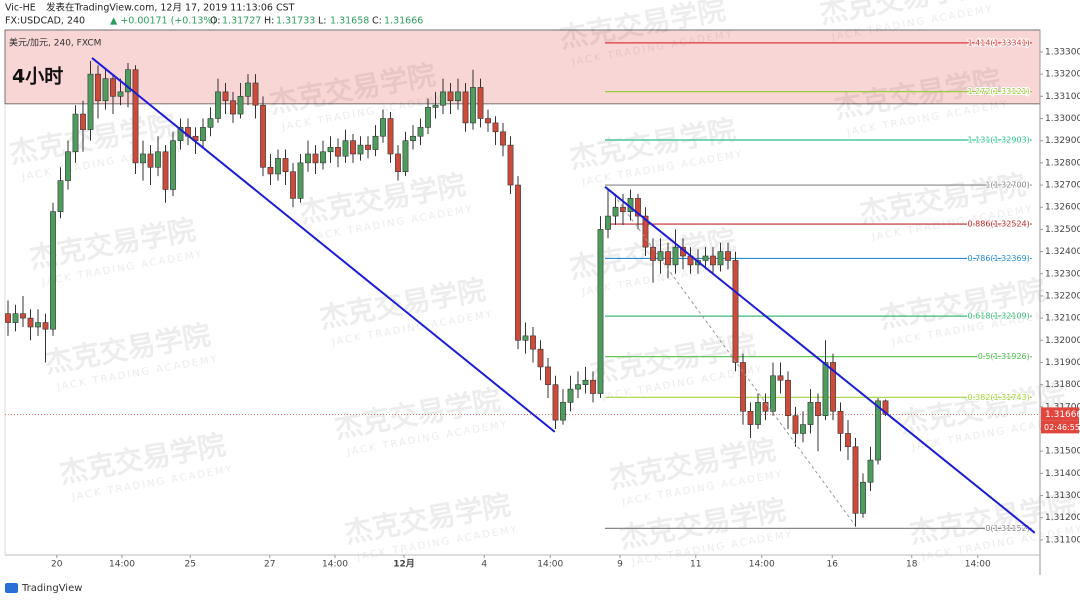  I want to click on y-tick-label: 1.33300, so click(1062, 52).